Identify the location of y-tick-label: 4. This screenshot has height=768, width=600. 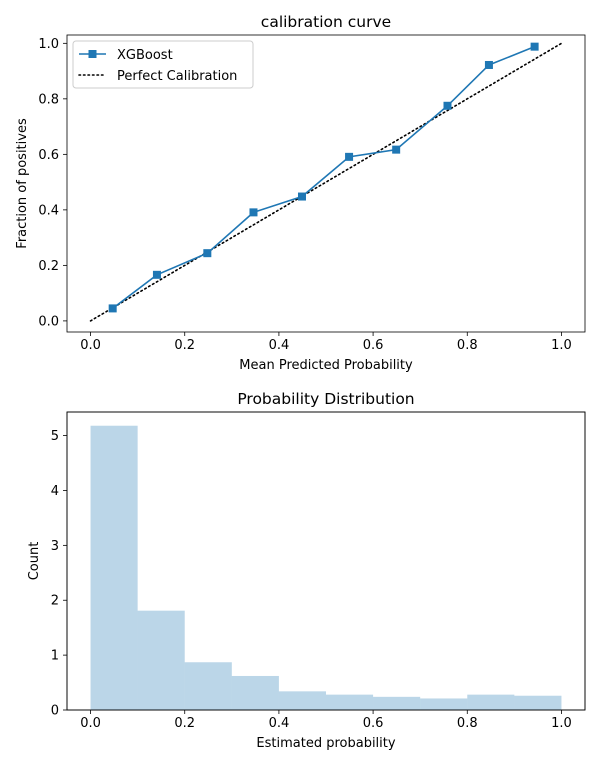
(55, 491).